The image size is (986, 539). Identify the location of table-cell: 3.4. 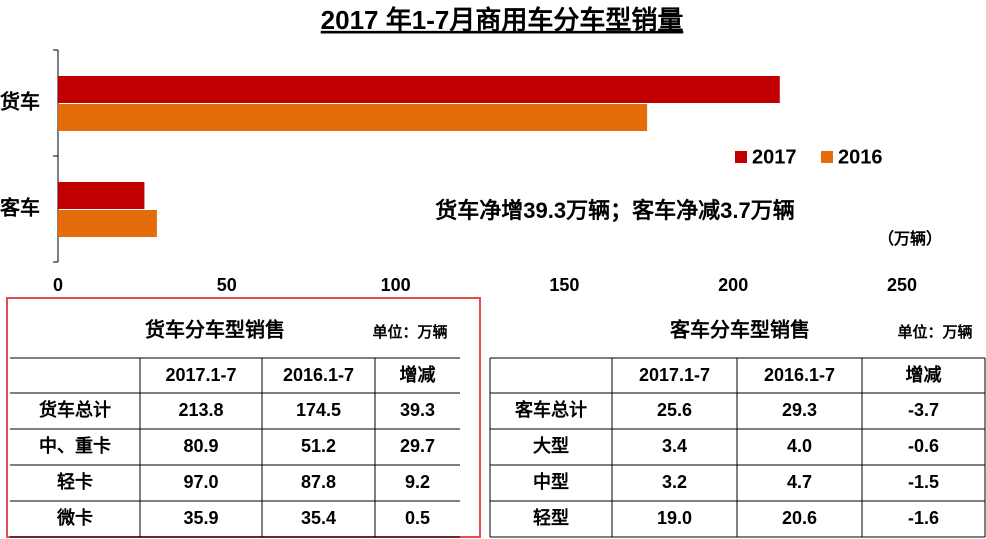
(674, 446).